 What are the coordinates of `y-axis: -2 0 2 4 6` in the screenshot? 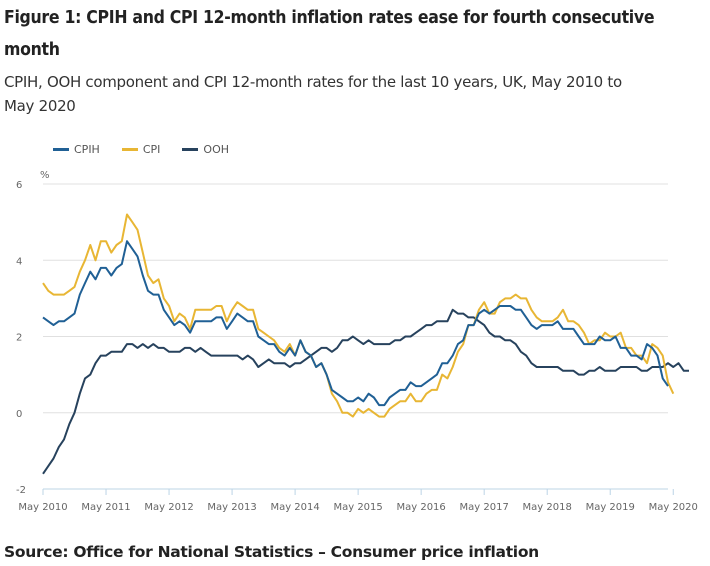 It's located at (21, 338).